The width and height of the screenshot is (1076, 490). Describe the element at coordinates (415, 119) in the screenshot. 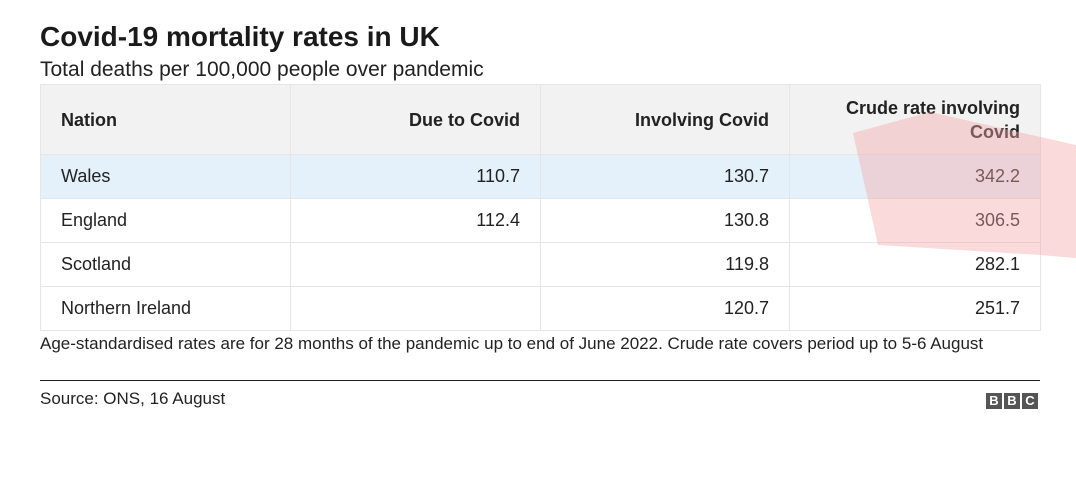

I see `column-header-due-to-covid: Due to Covid` at that location.